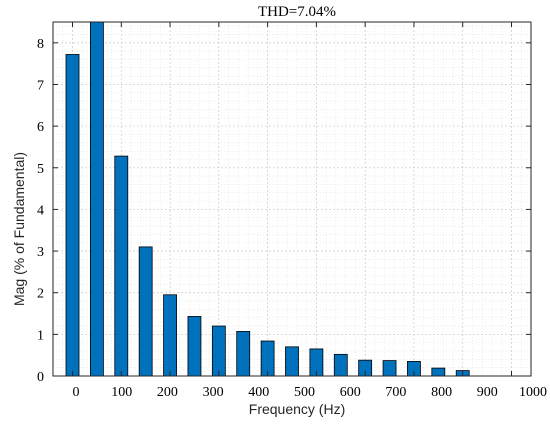  I want to click on y-tick-label: 5, so click(40, 169).